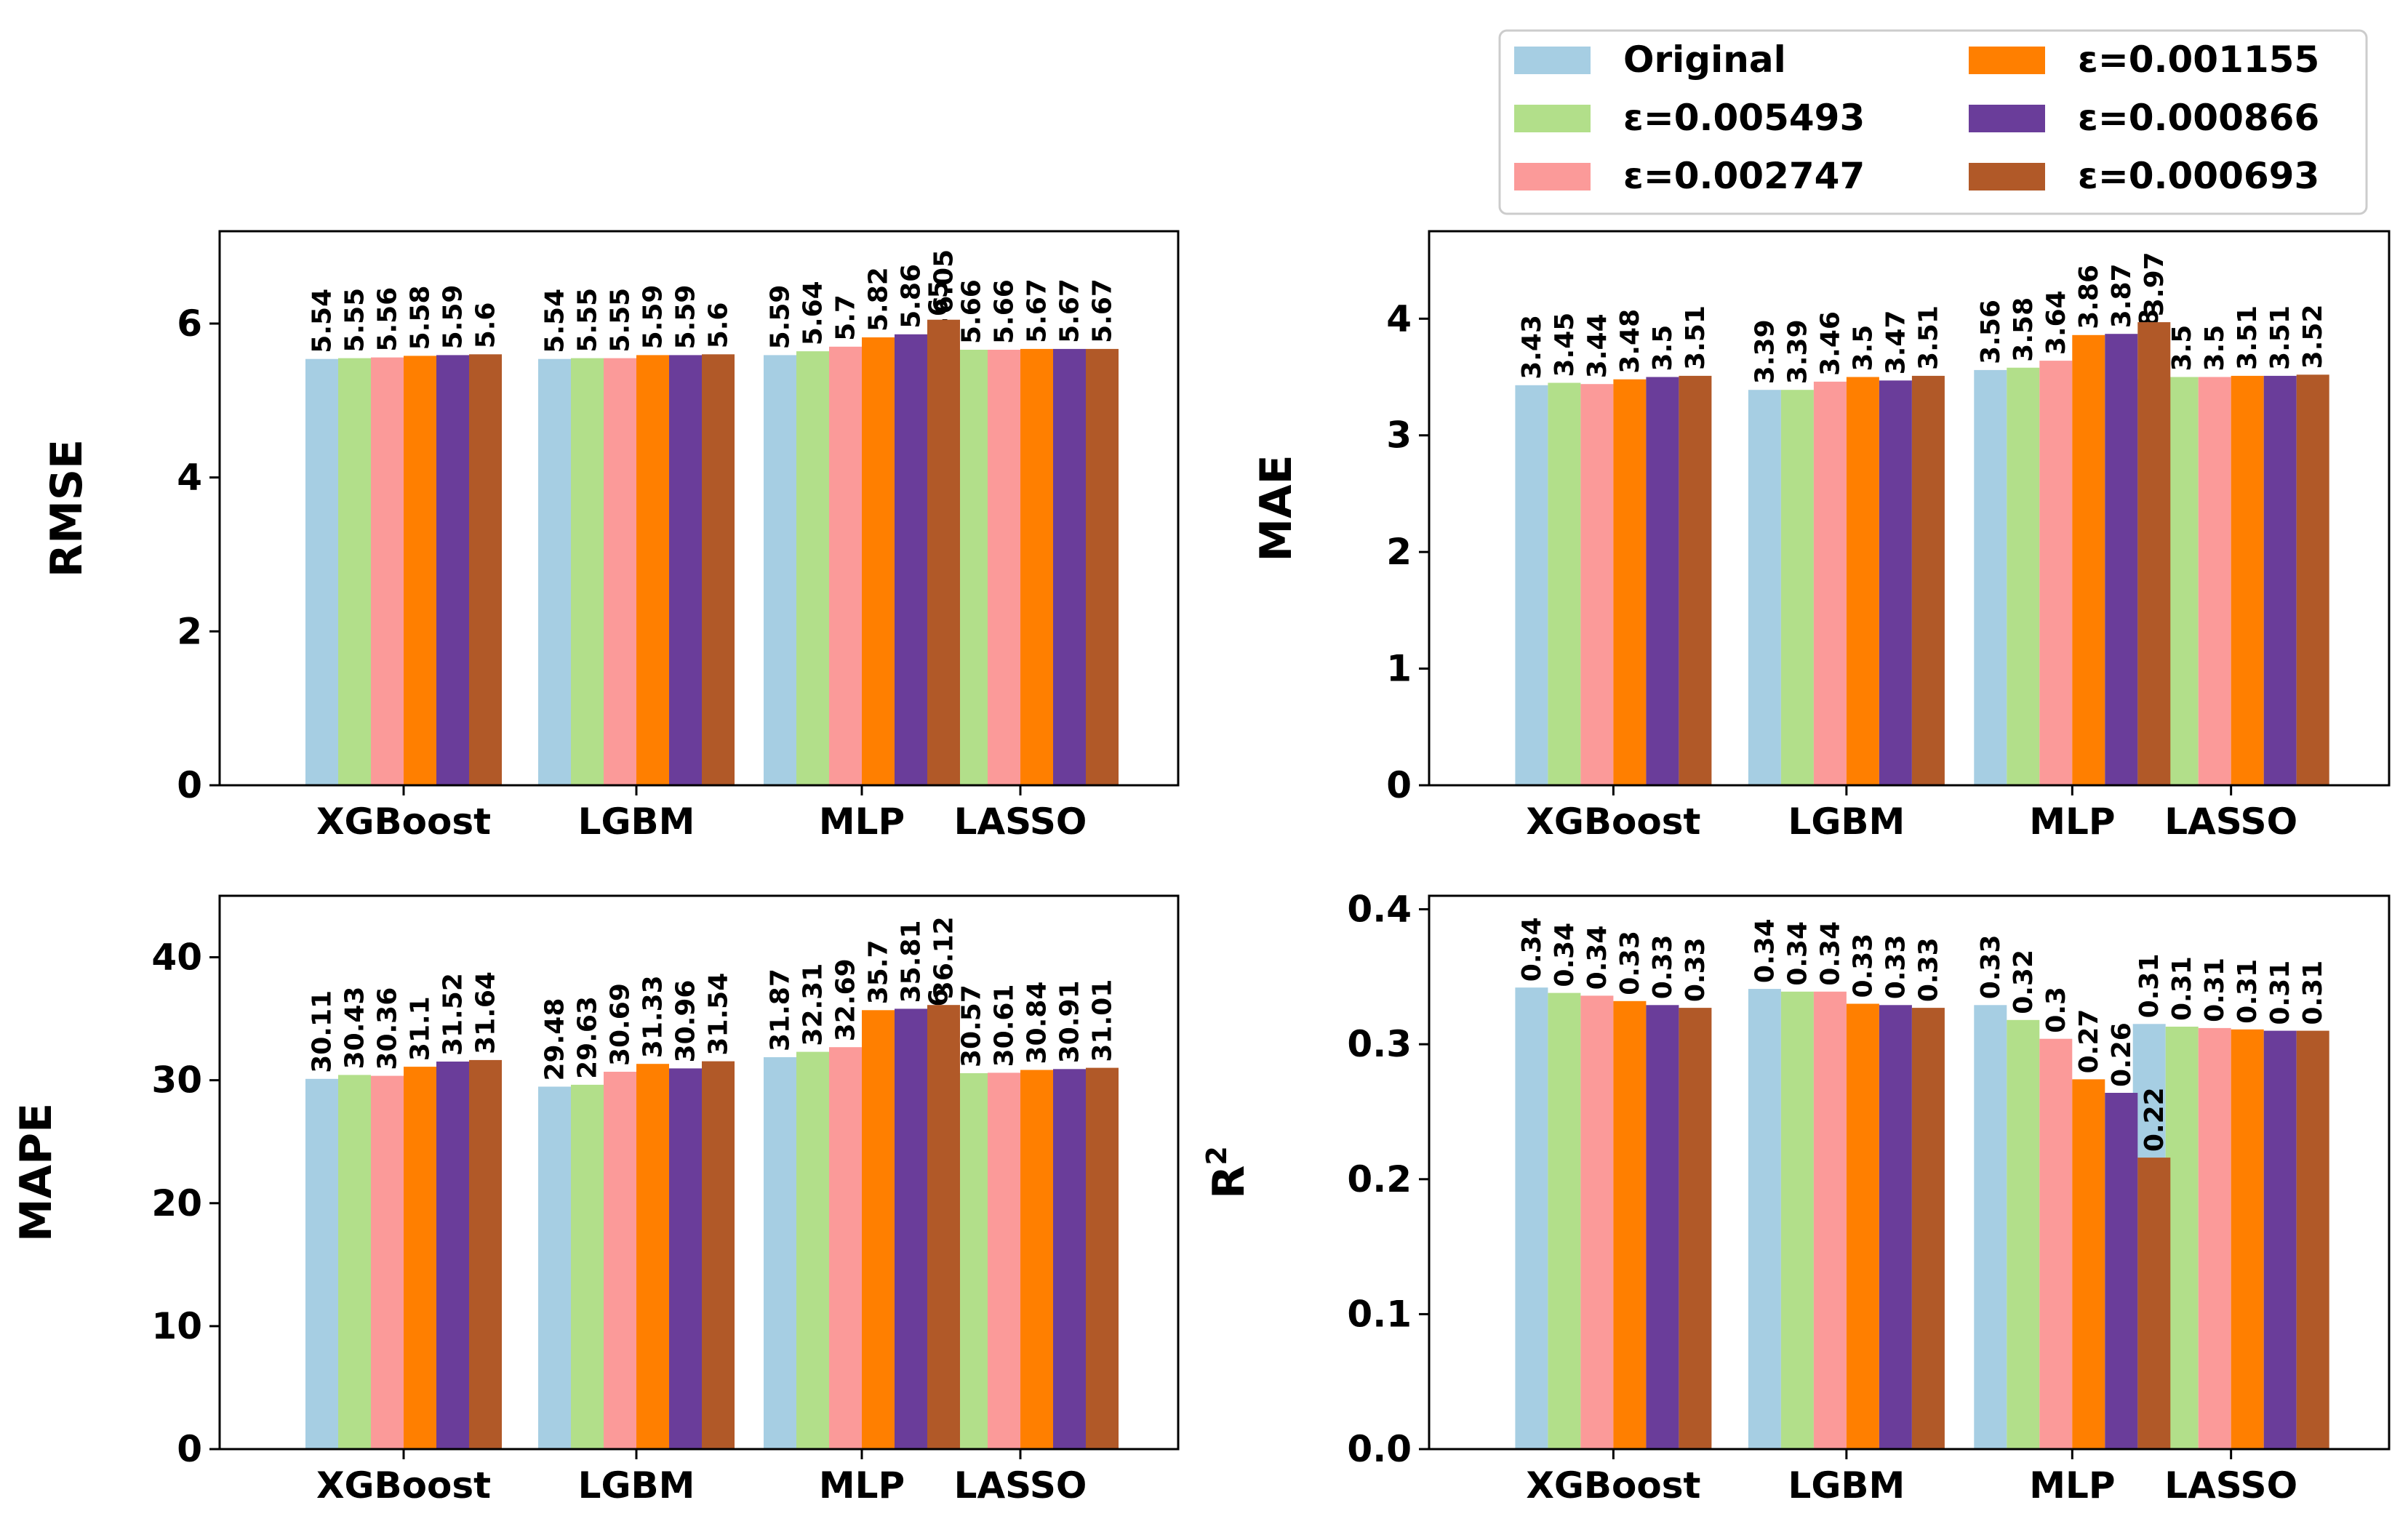 The height and width of the screenshot is (1516, 2408). What do you see at coordinates (176, 1080) in the screenshot?
I see `y-tick-label: 30` at bounding box center [176, 1080].